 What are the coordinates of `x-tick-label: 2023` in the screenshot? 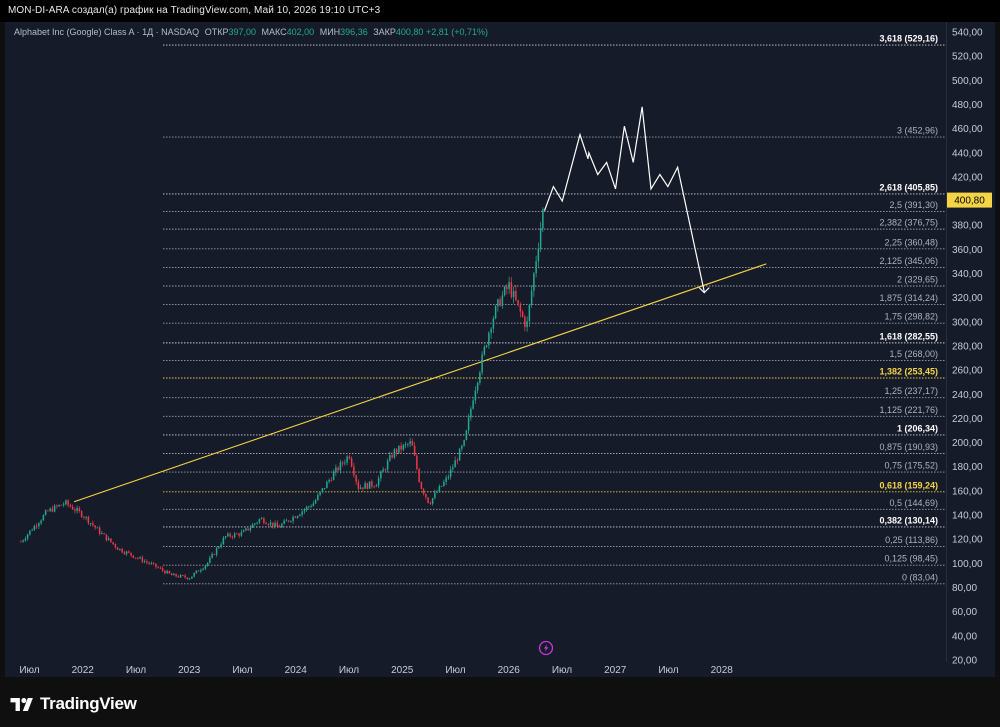 It's located at (189, 670).